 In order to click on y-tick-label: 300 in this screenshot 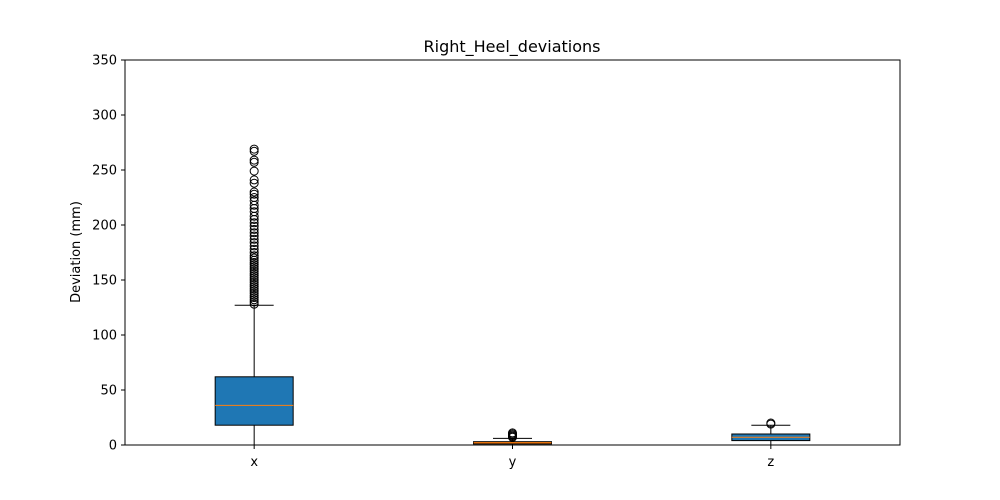, I will do `click(104, 116)`.